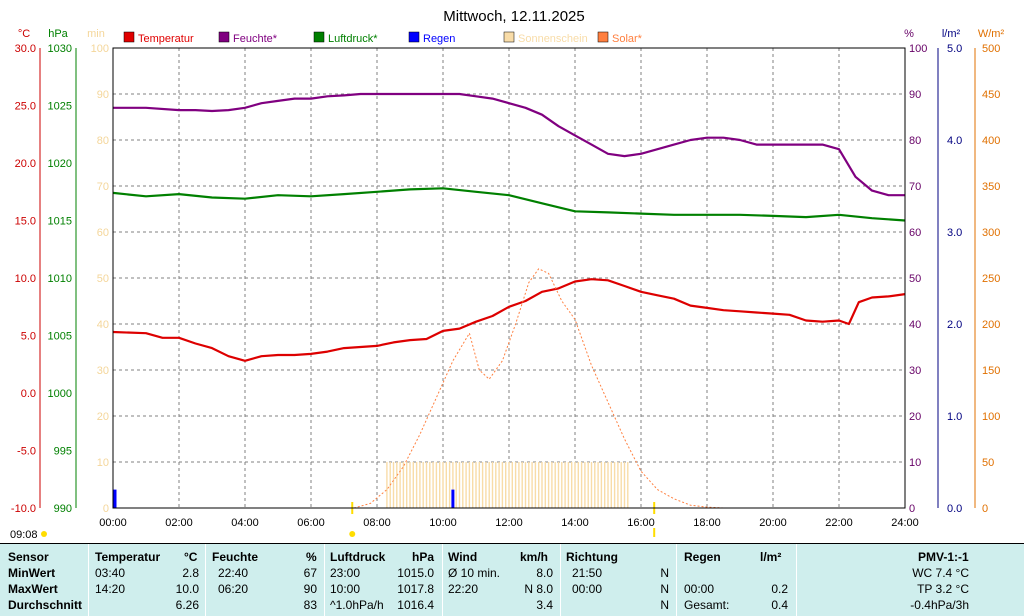 This screenshot has height=616, width=1024. Describe the element at coordinates (915, 187) in the screenshot. I see `hum-tick-label: 70` at that location.